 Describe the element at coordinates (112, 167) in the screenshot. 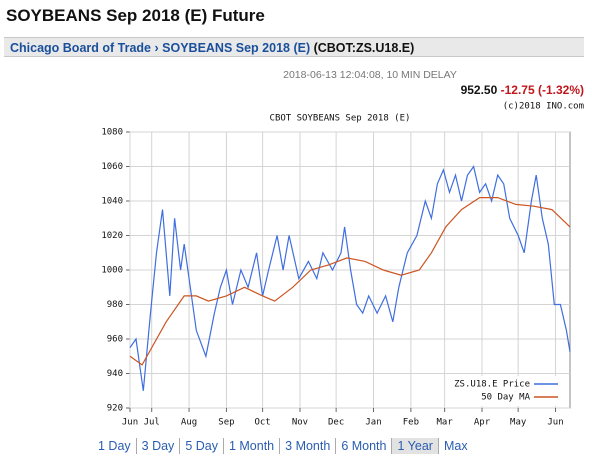

I see `y-tick-label: 1060` at that location.